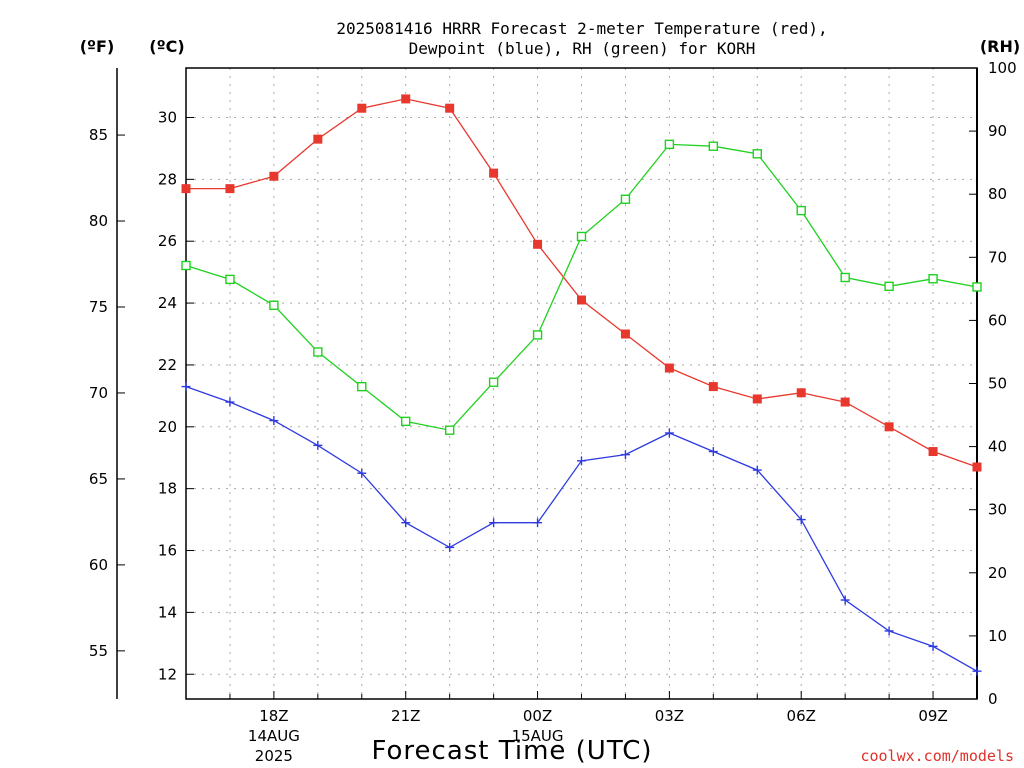  I want to click on celsius-tick-label: 20, so click(167, 427).